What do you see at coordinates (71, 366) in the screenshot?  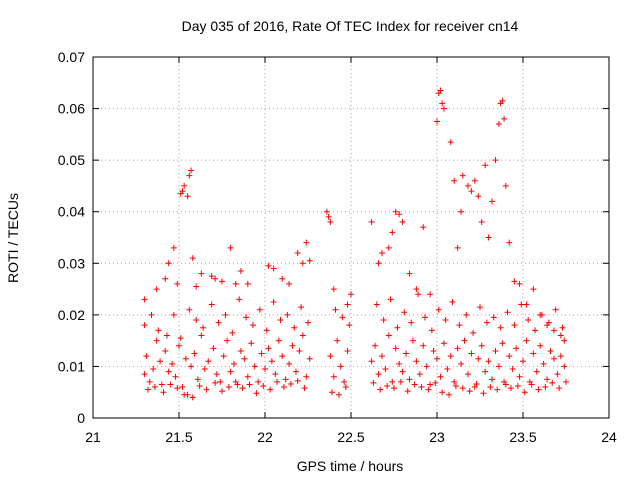 I see `y-tick-label: 0.01` at bounding box center [71, 366].